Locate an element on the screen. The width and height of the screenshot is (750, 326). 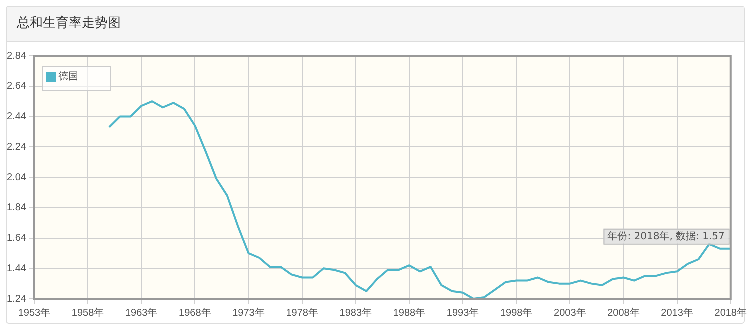
legend-label: 德国 is located at coordinates (68, 77).